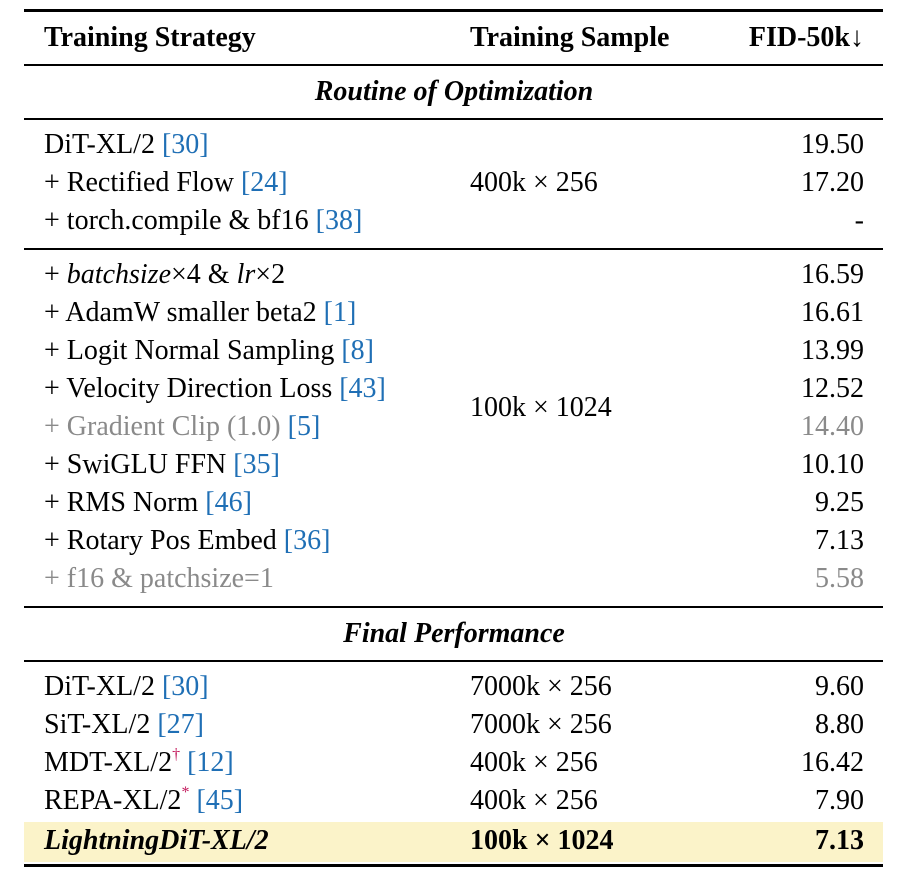 The height and width of the screenshot is (886, 908). What do you see at coordinates (453, 842) in the screenshot?
I see `highlight-row-bg` at bounding box center [453, 842].